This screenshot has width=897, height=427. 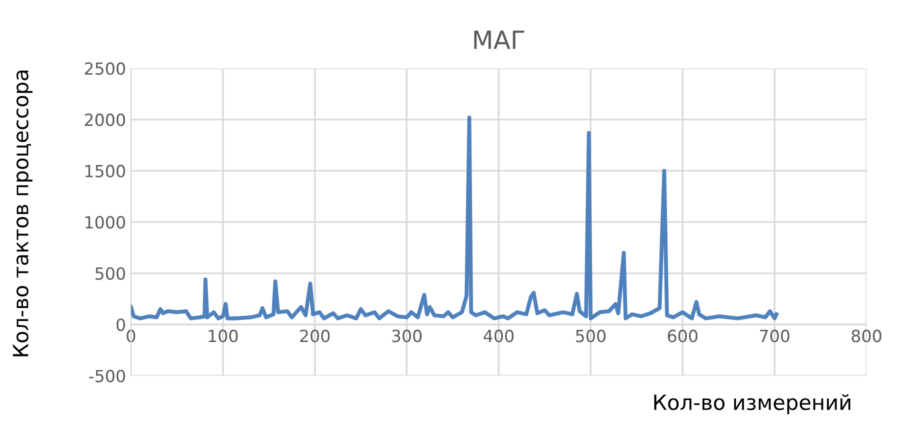 What do you see at coordinates (867, 336) in the screenshot?
I see `x-tick-label: 800` at bounding box center [867, 336].